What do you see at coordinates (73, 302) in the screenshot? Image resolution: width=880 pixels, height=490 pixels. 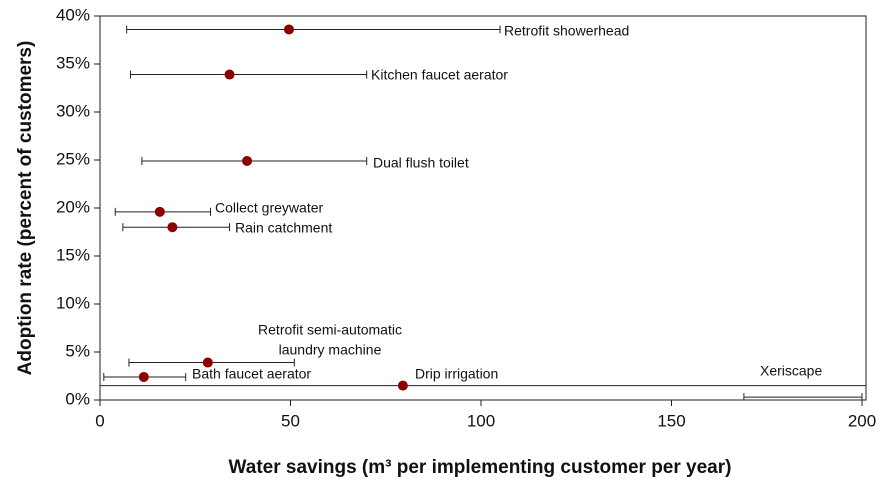 I see `y-tick-label: 10%` at bounding box center [73, 302].